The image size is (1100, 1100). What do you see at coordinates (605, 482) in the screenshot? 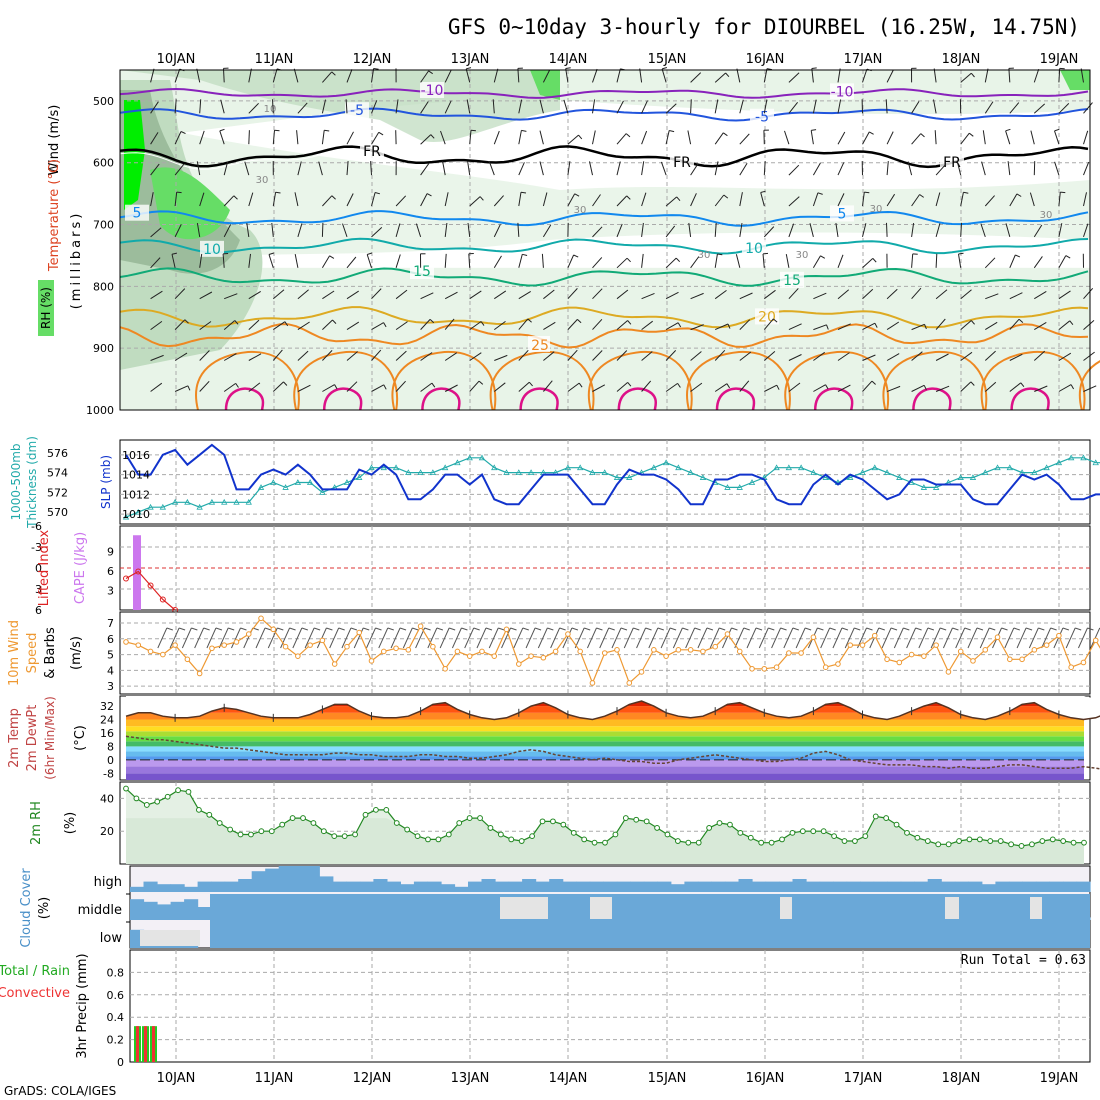
I see `slp-grid` at bounding box center [605, 482].